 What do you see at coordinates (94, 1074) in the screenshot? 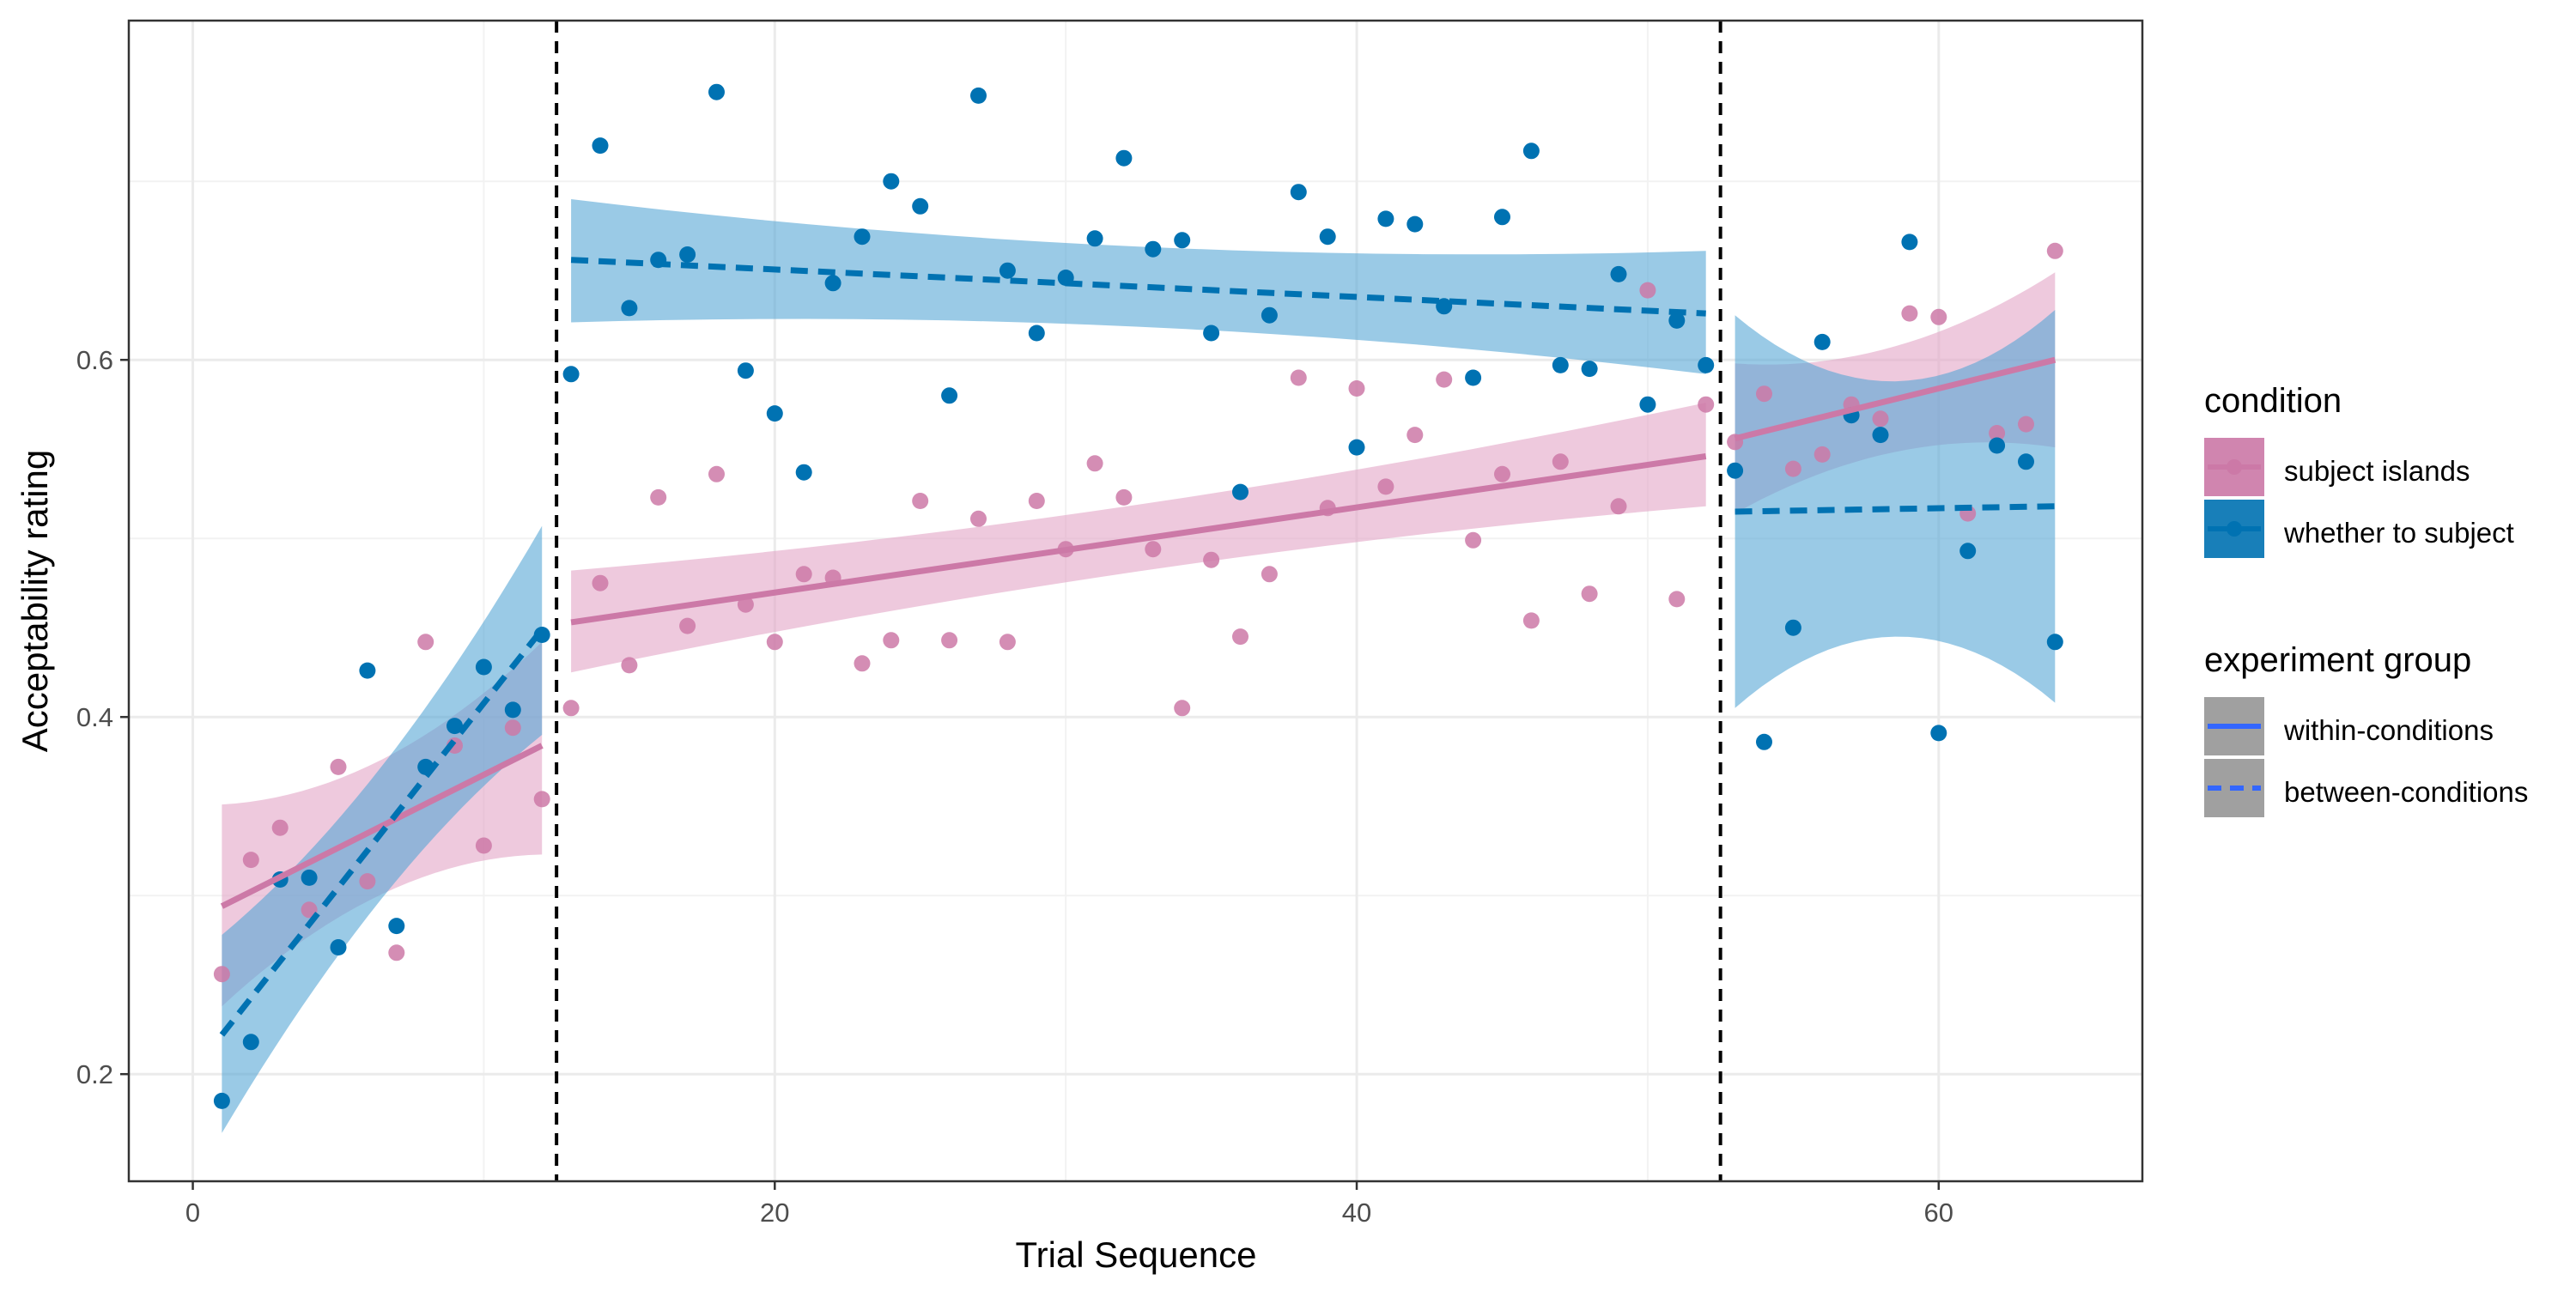
I see `y-tick-label: 0.2` at bounding box center [94, 1074].